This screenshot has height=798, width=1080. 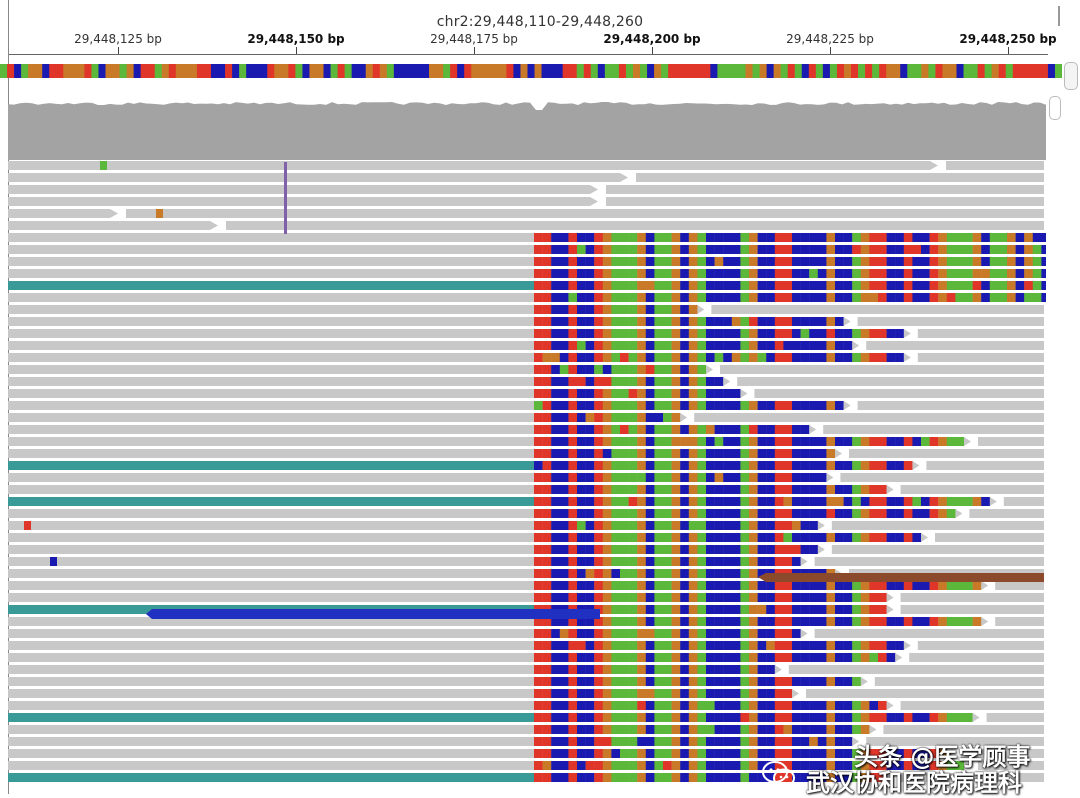 I want to click on reference-sequence-track, so click(x=531, y=71).